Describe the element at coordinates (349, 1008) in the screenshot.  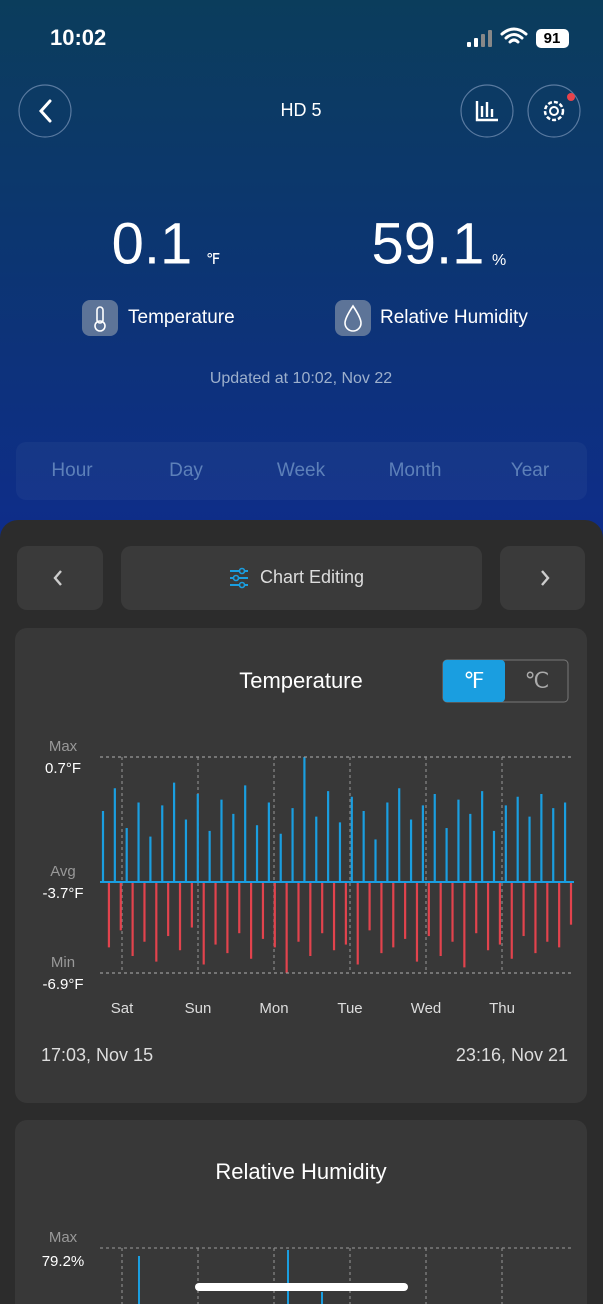
I see `x-tick-label: Tue` at that location.